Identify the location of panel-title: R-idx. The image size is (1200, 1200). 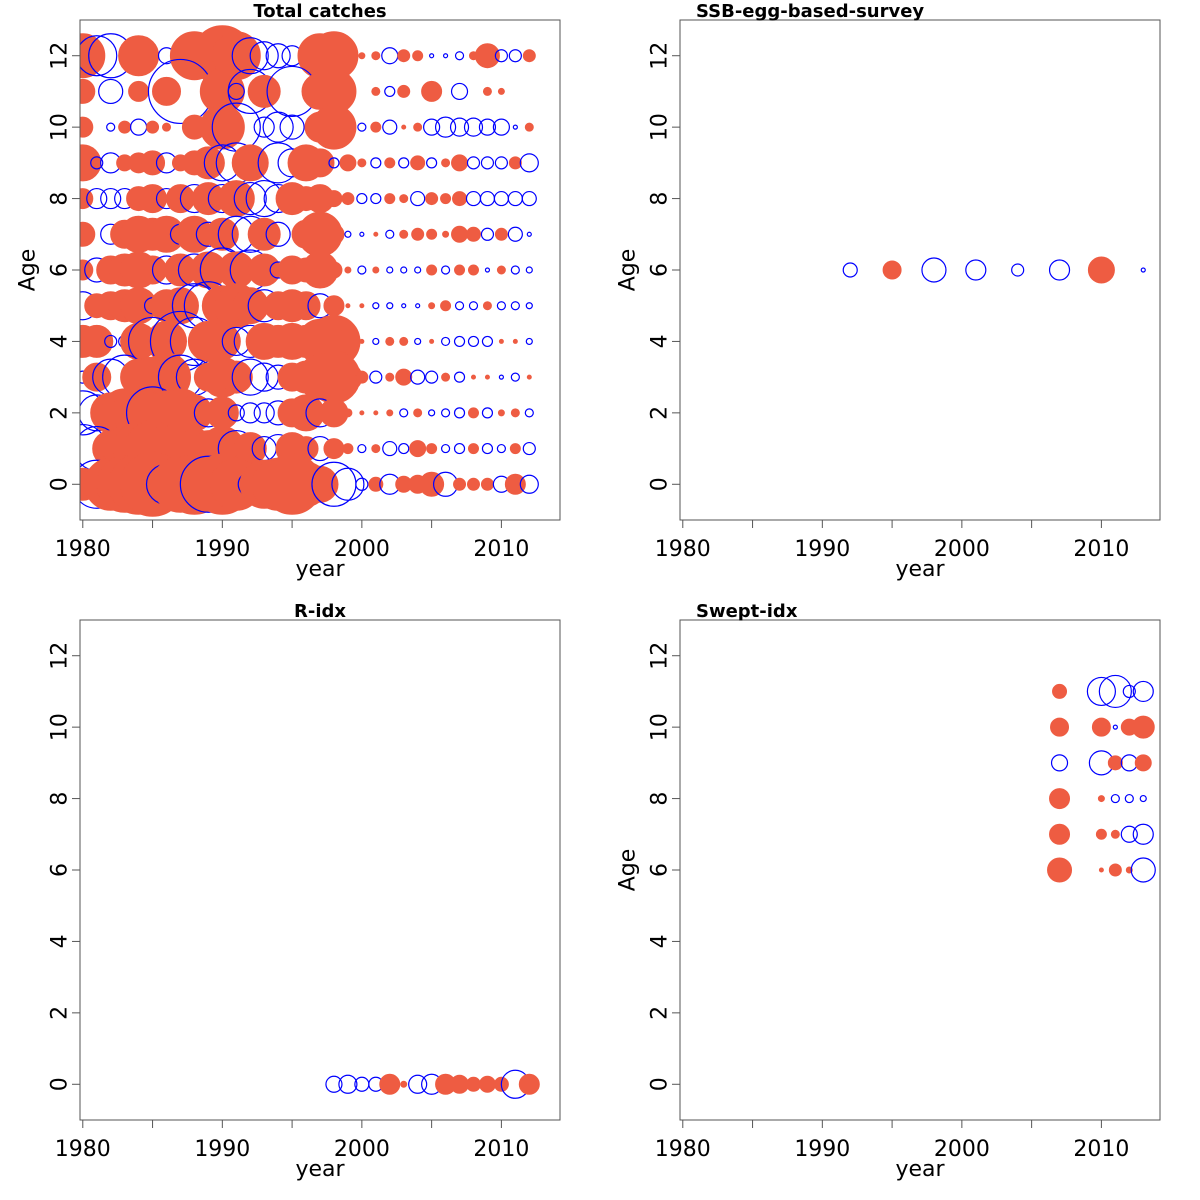
(320, 611).